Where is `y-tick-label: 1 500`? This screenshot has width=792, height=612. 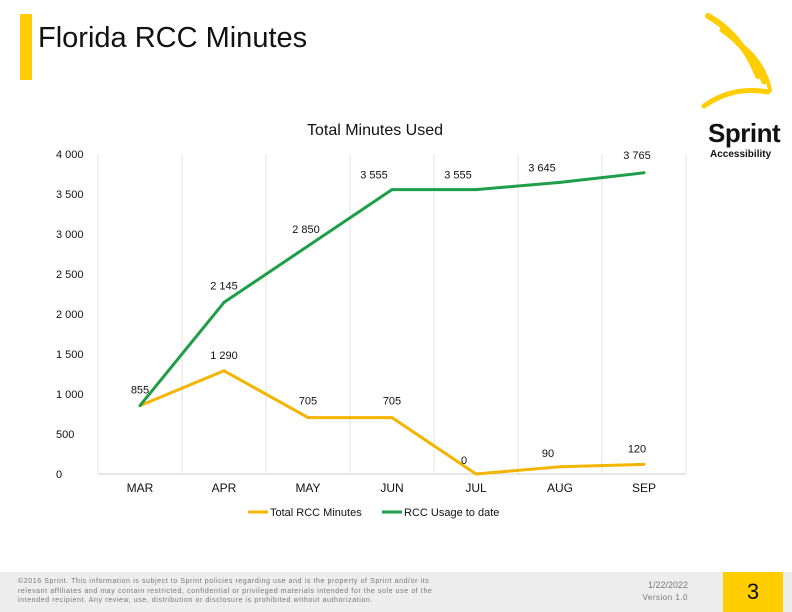 y-tick-label: 1 500 is located at coordinates (70, 355).